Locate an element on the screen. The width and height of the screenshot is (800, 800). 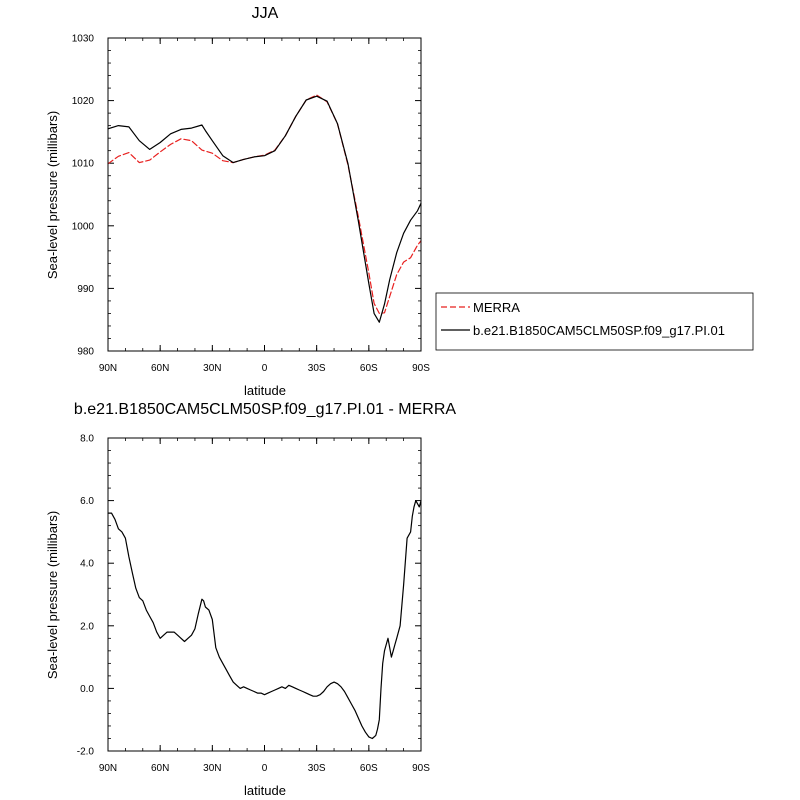
bottom-series-group is located at coordinates (264, 620).